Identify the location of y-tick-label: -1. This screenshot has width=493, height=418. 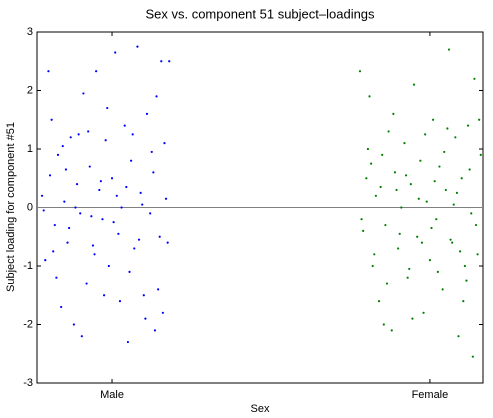
(28, 266).